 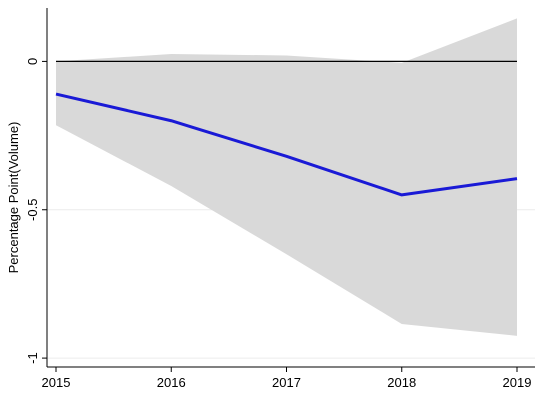 I want to click on x-tick-label: 2015, so click(x=56, y=382).